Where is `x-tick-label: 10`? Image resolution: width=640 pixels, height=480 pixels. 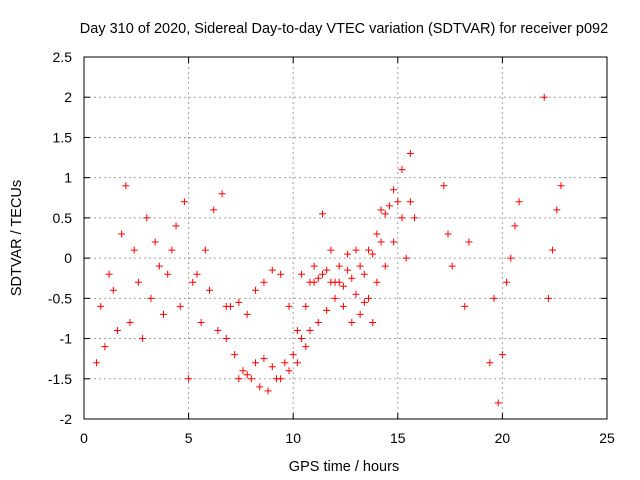
x-tick-label: 10 is located at coordinates (293, 438).